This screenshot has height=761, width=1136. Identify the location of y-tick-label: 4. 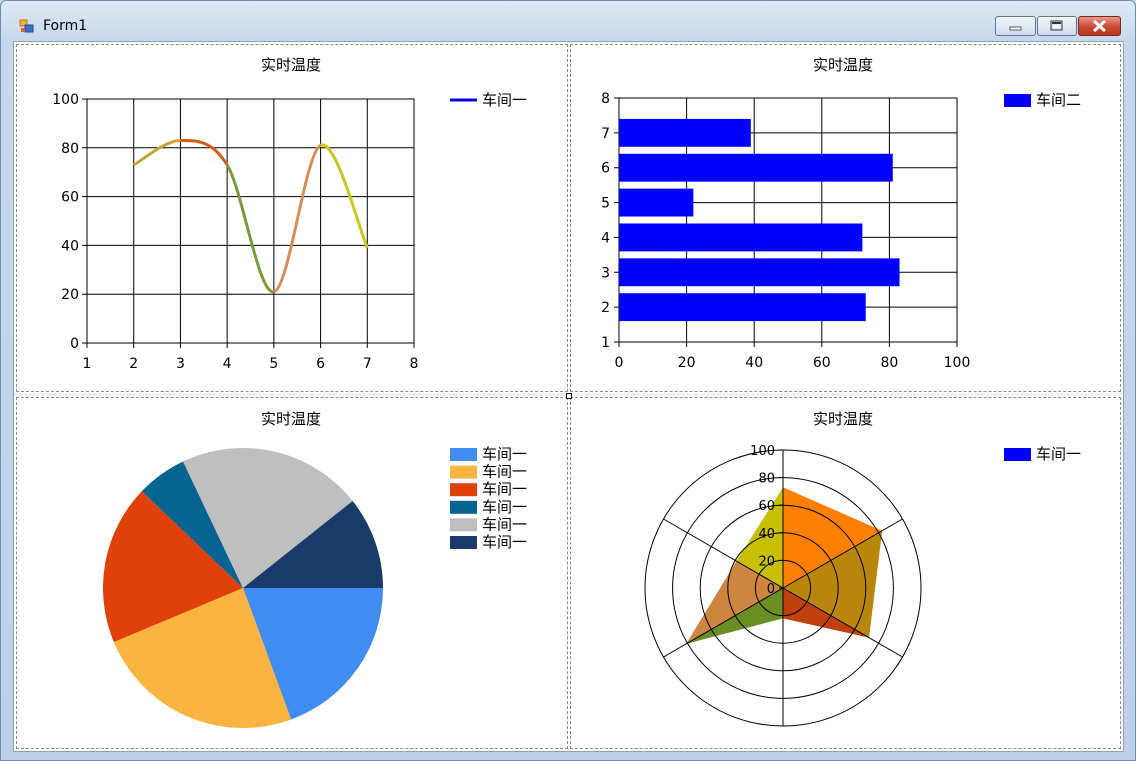
(605, 238).